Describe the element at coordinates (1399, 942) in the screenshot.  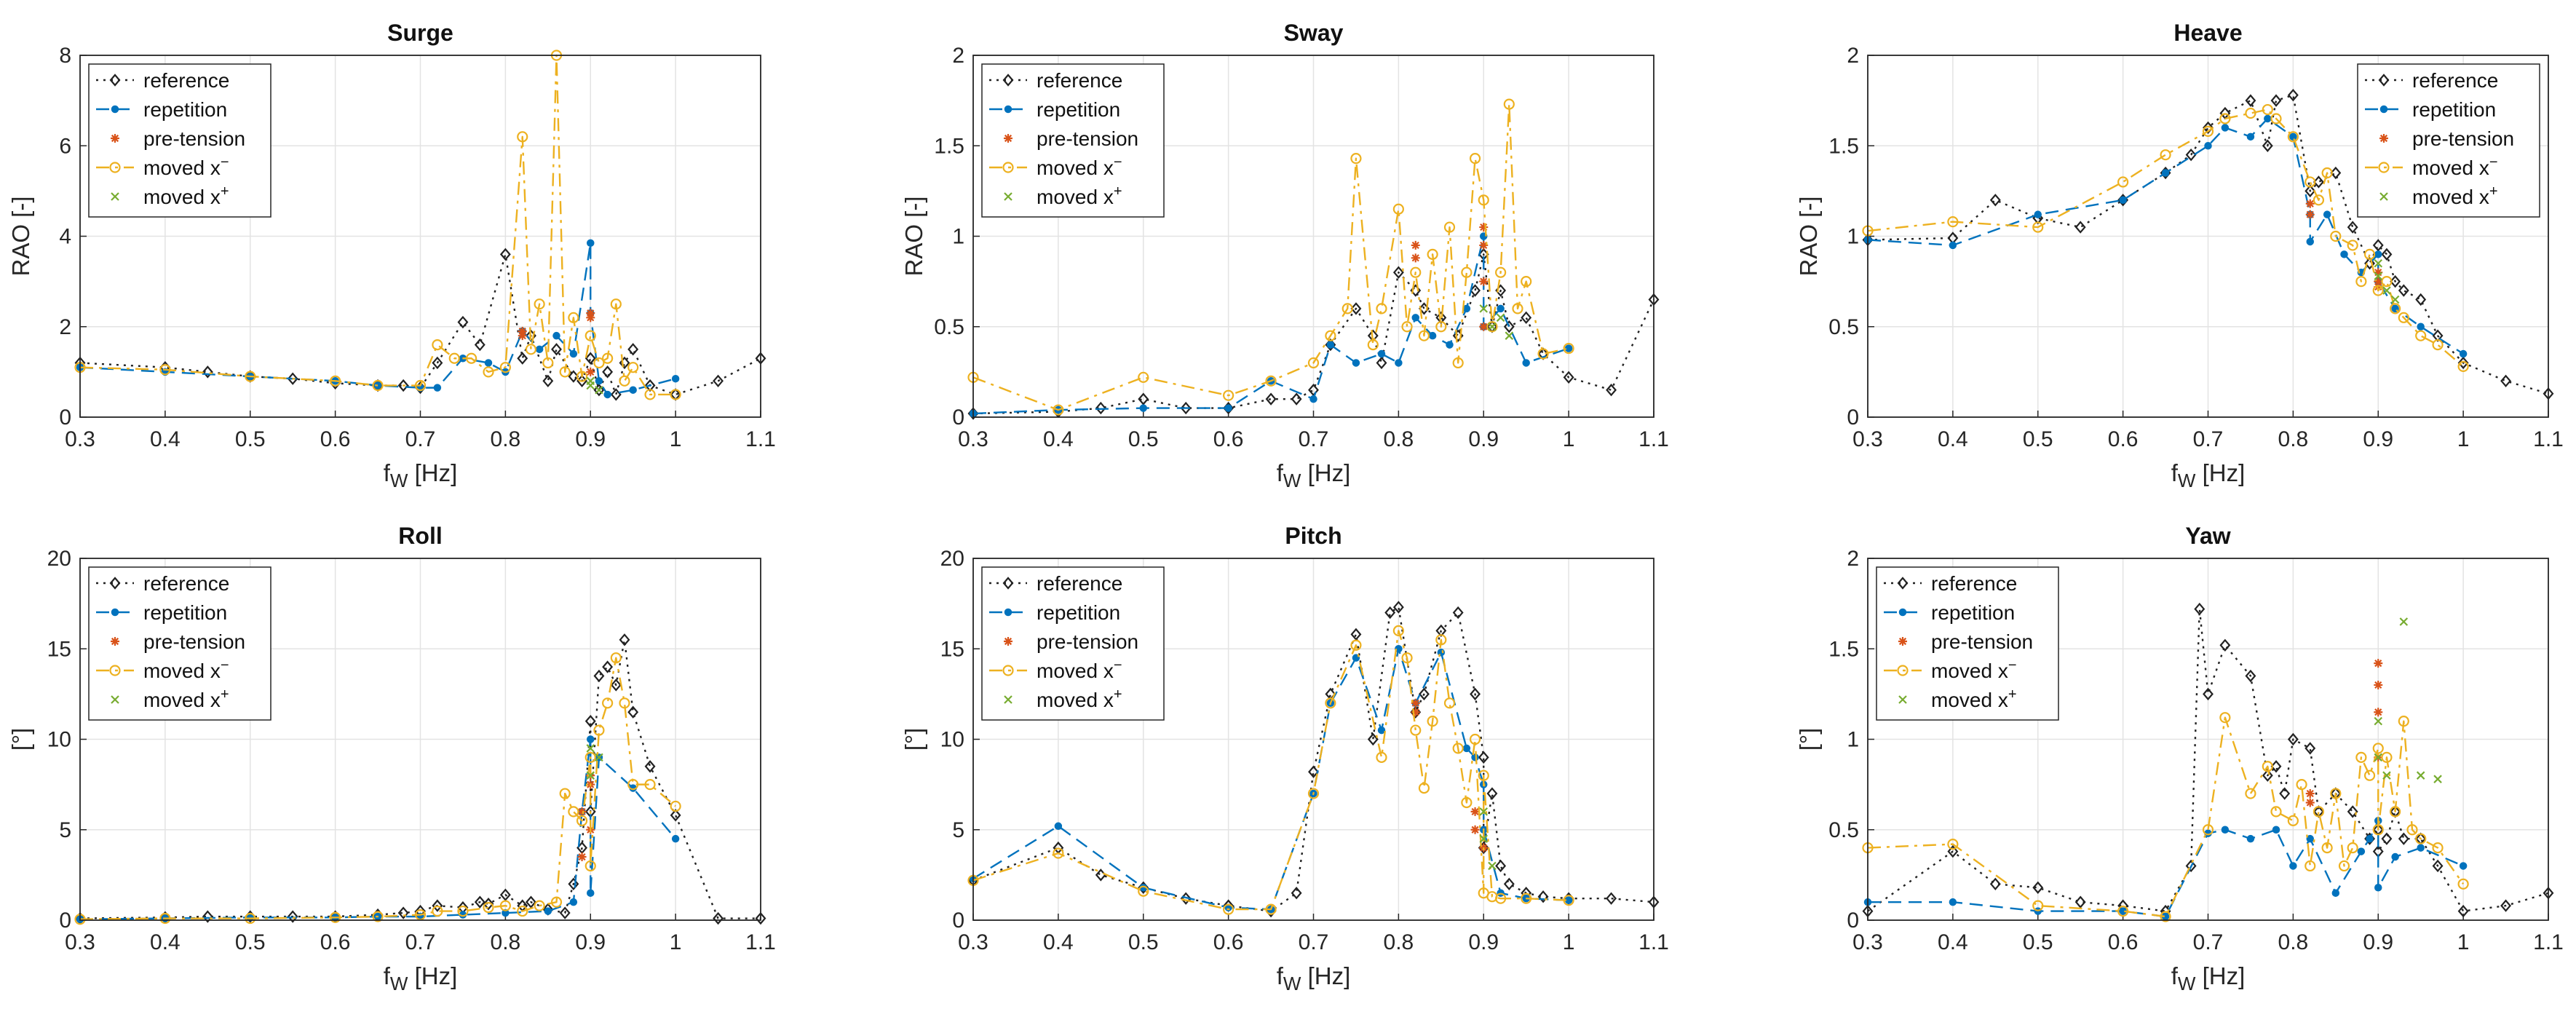
I see `x-tick-label: 0.8` at that location.